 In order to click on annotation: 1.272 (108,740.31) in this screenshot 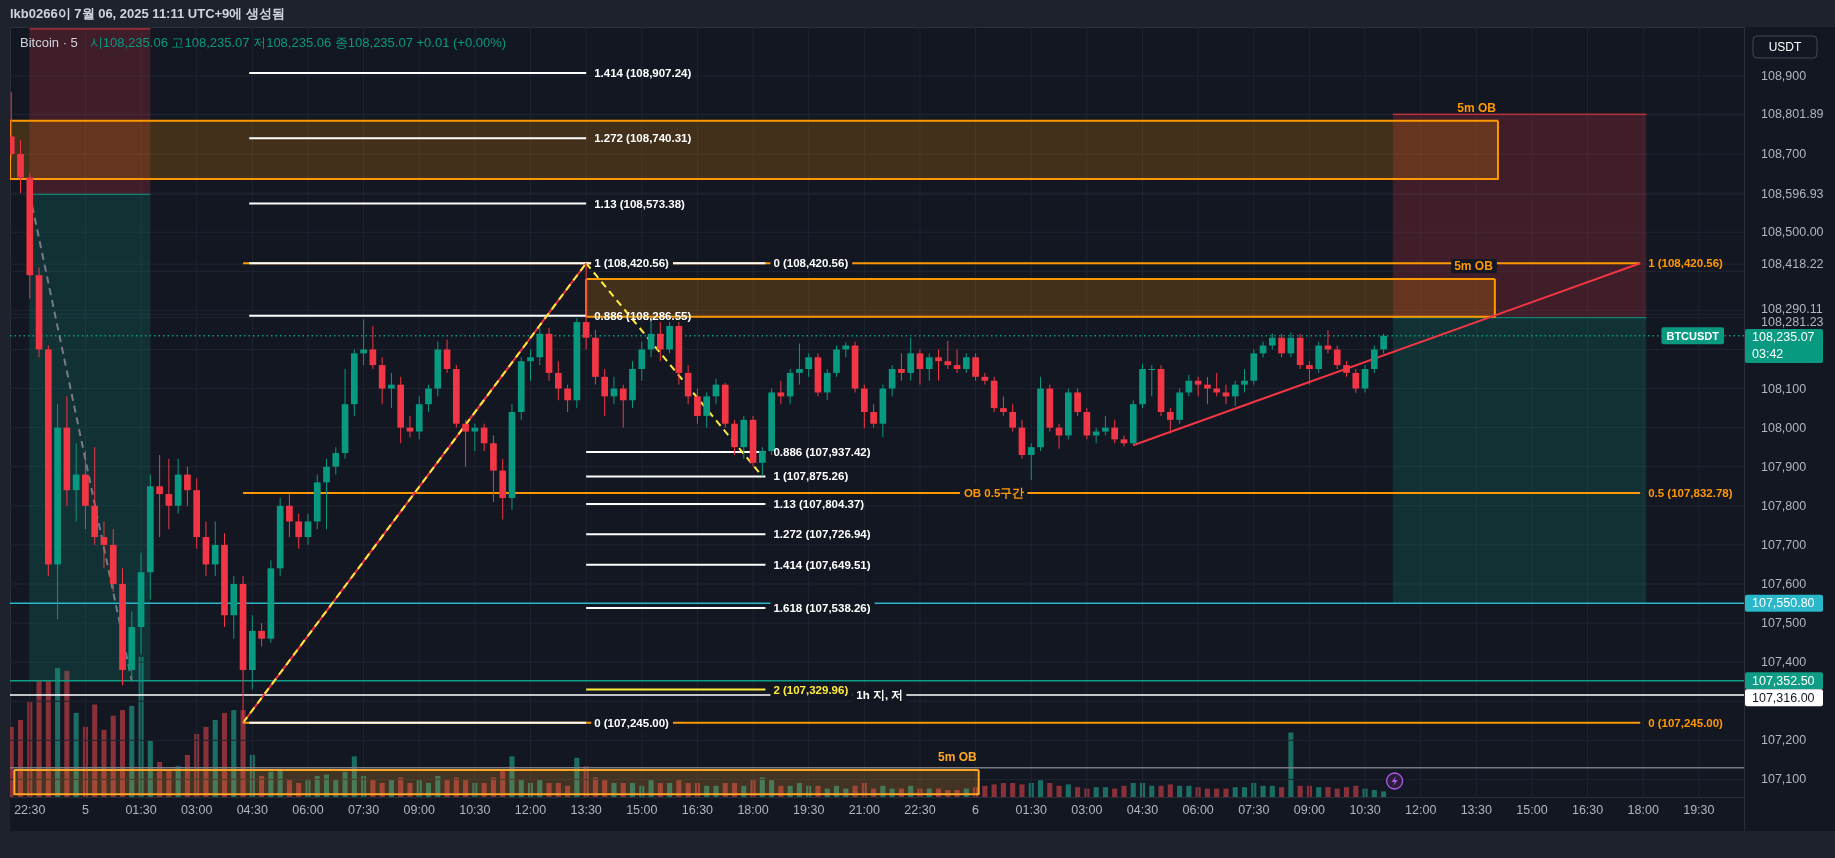, I will do `click(643, 138)`.